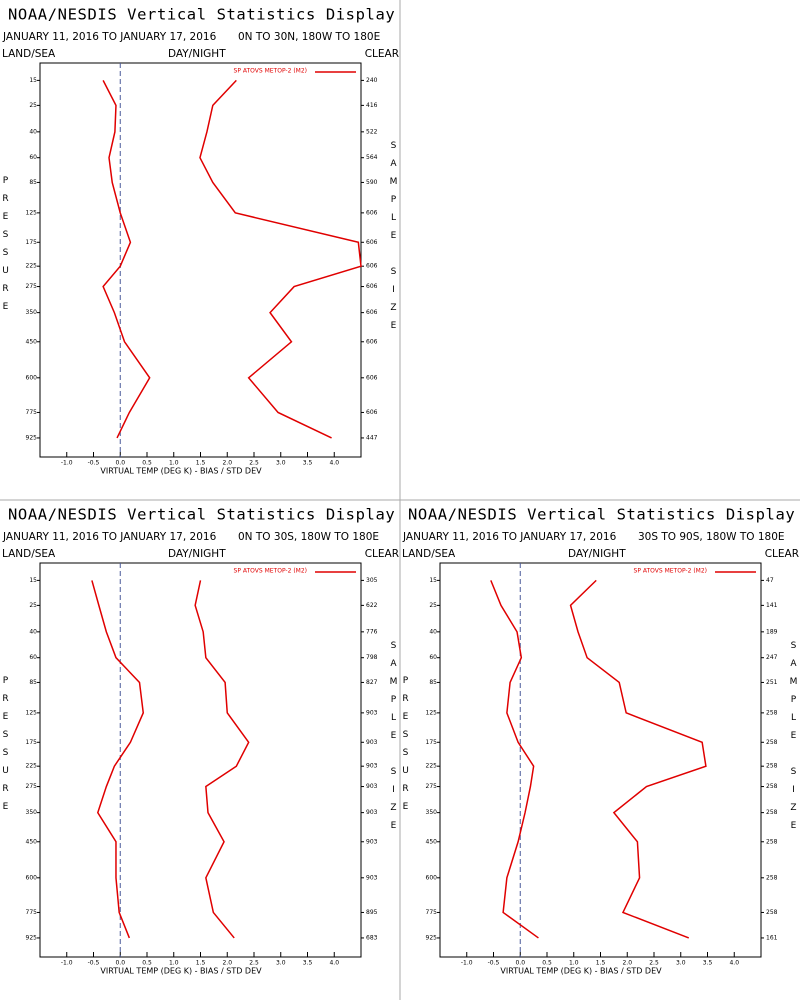  I want to click on sample-size: 776, so click(372, 631).